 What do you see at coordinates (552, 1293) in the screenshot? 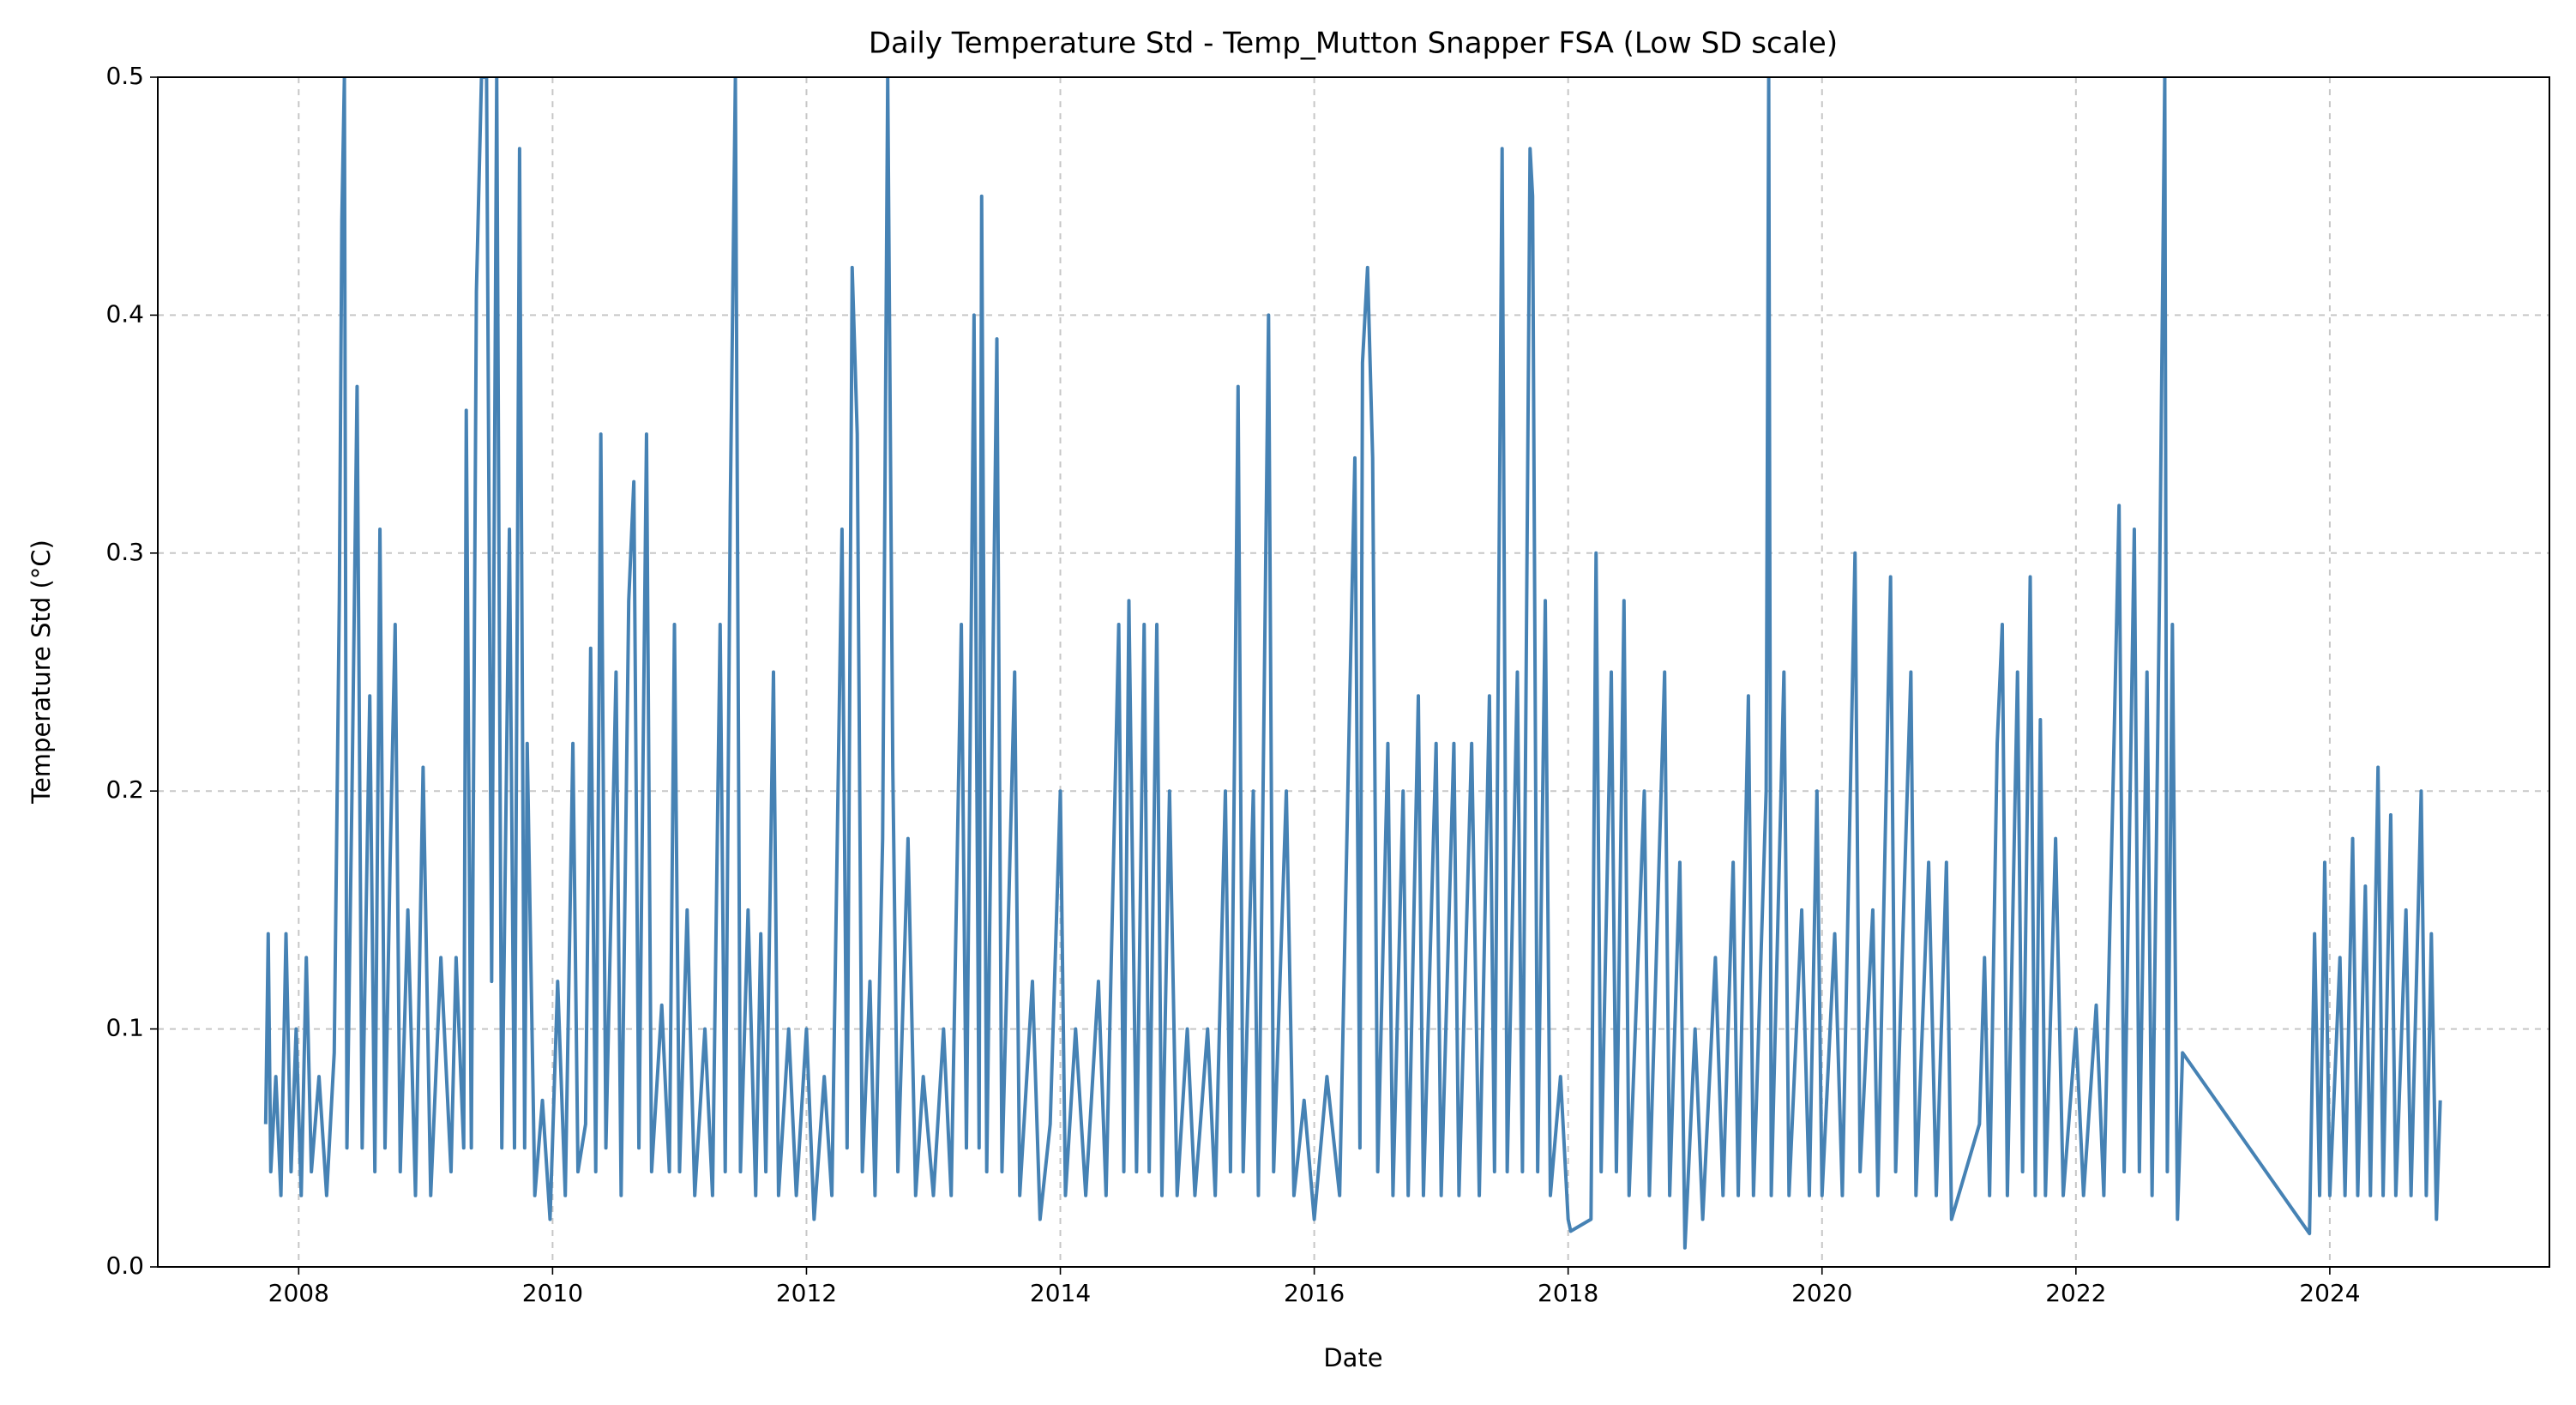
I see `x-tick-label: 2010` at bounding box center [552, 1293].